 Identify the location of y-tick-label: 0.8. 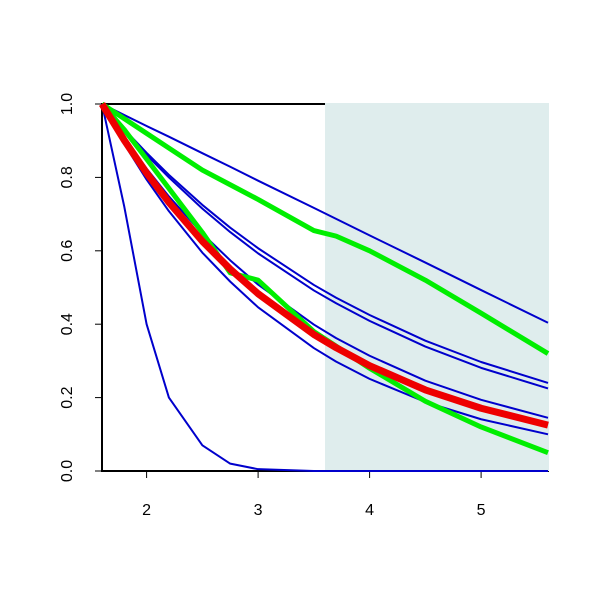
(67, 177).